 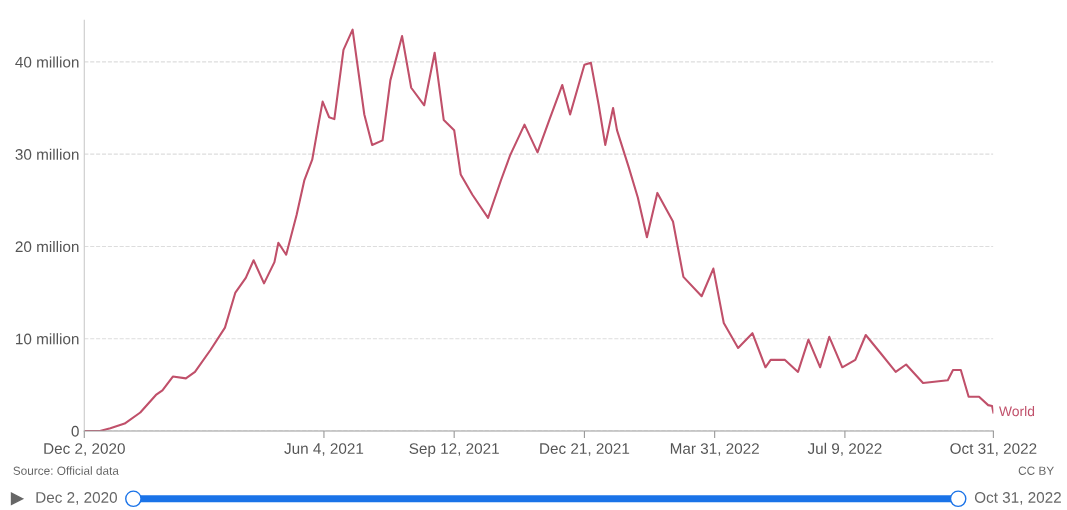 I want to click on text: CC BY, so click(x=1036, y=470).